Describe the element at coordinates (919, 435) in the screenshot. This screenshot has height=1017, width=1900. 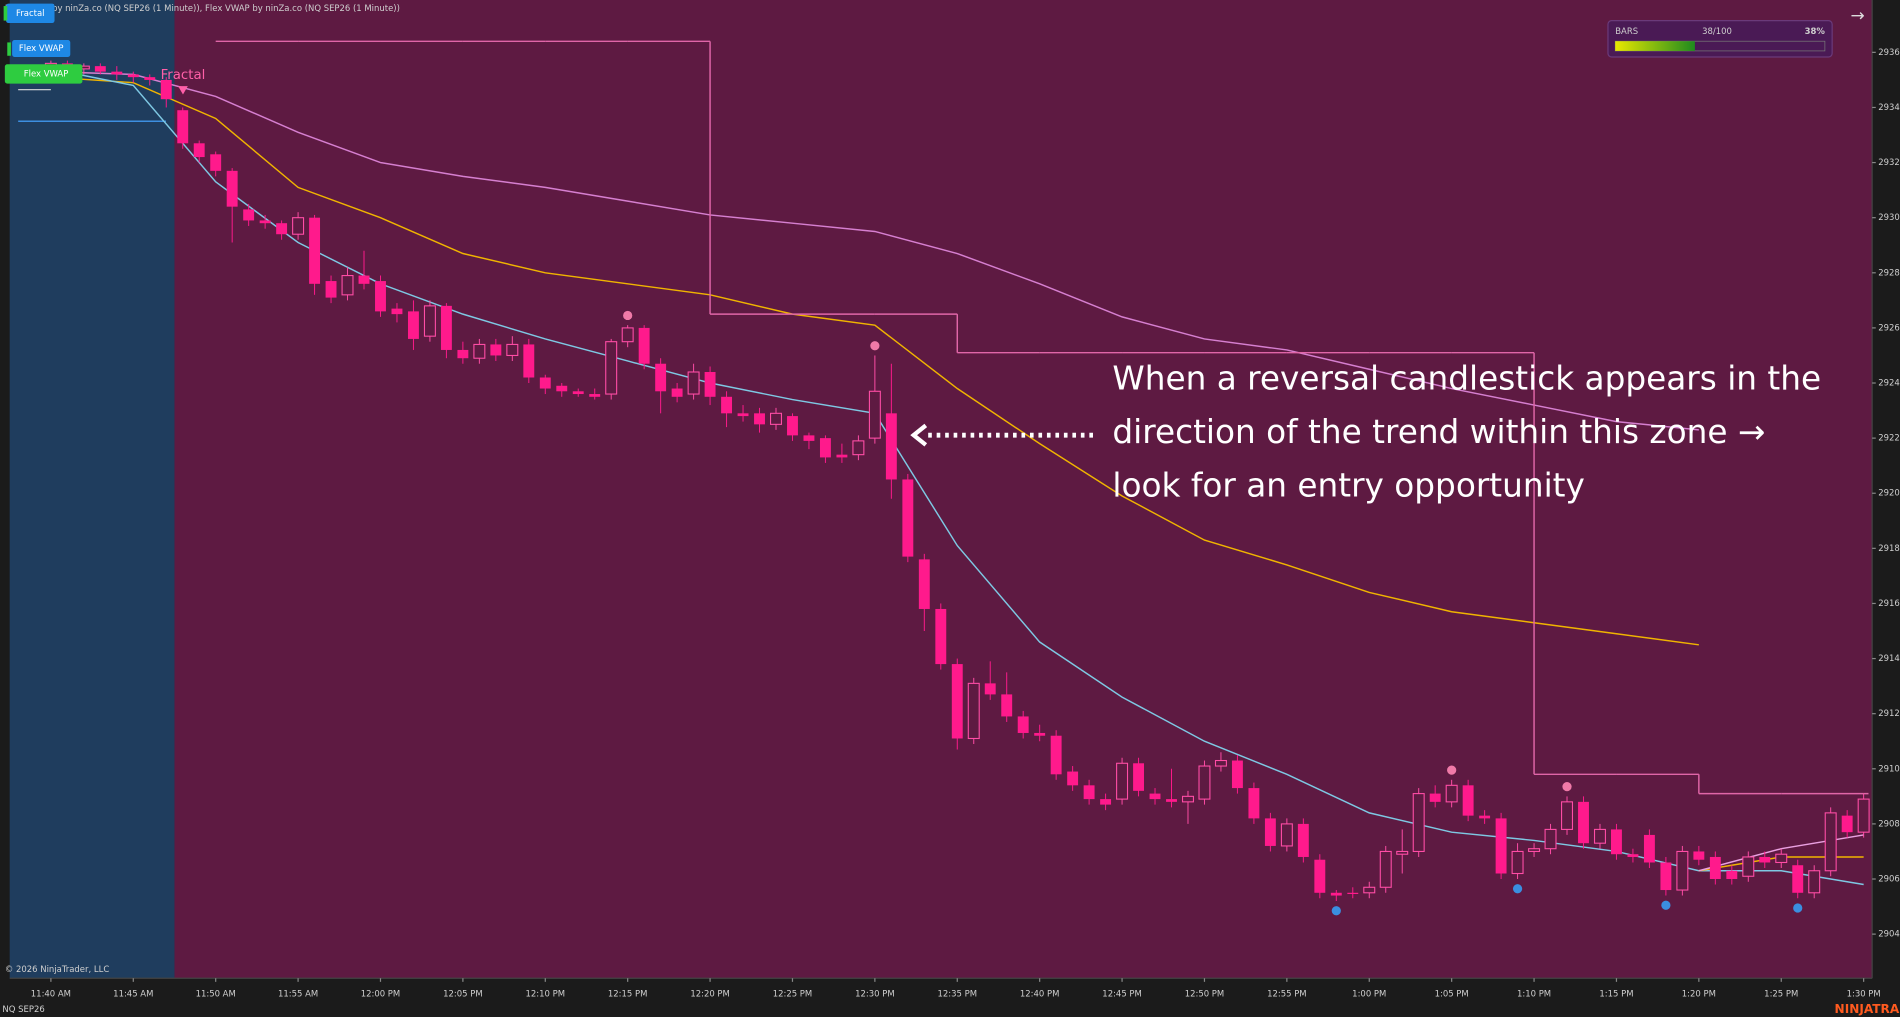
I see `annotation-arrowhead` at that location.